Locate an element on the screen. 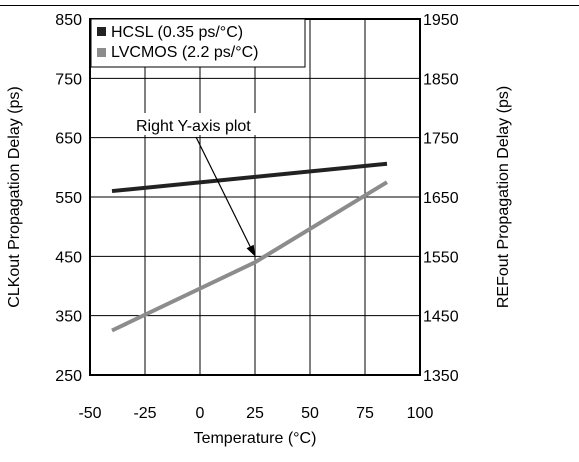 This screenshot has width=579, height=462. x-tick-label: -25 is located at coordinates (144, 413).